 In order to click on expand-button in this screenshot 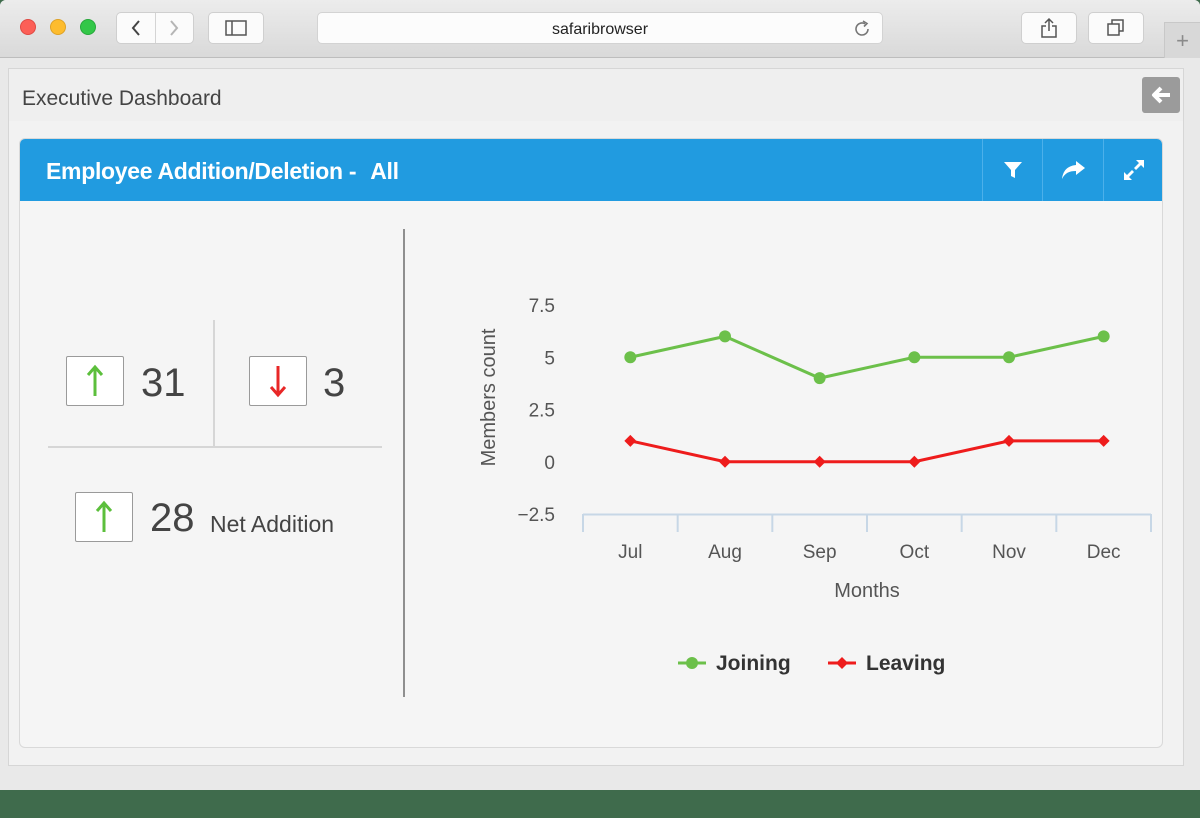, I will do `click(1132, 170)`.